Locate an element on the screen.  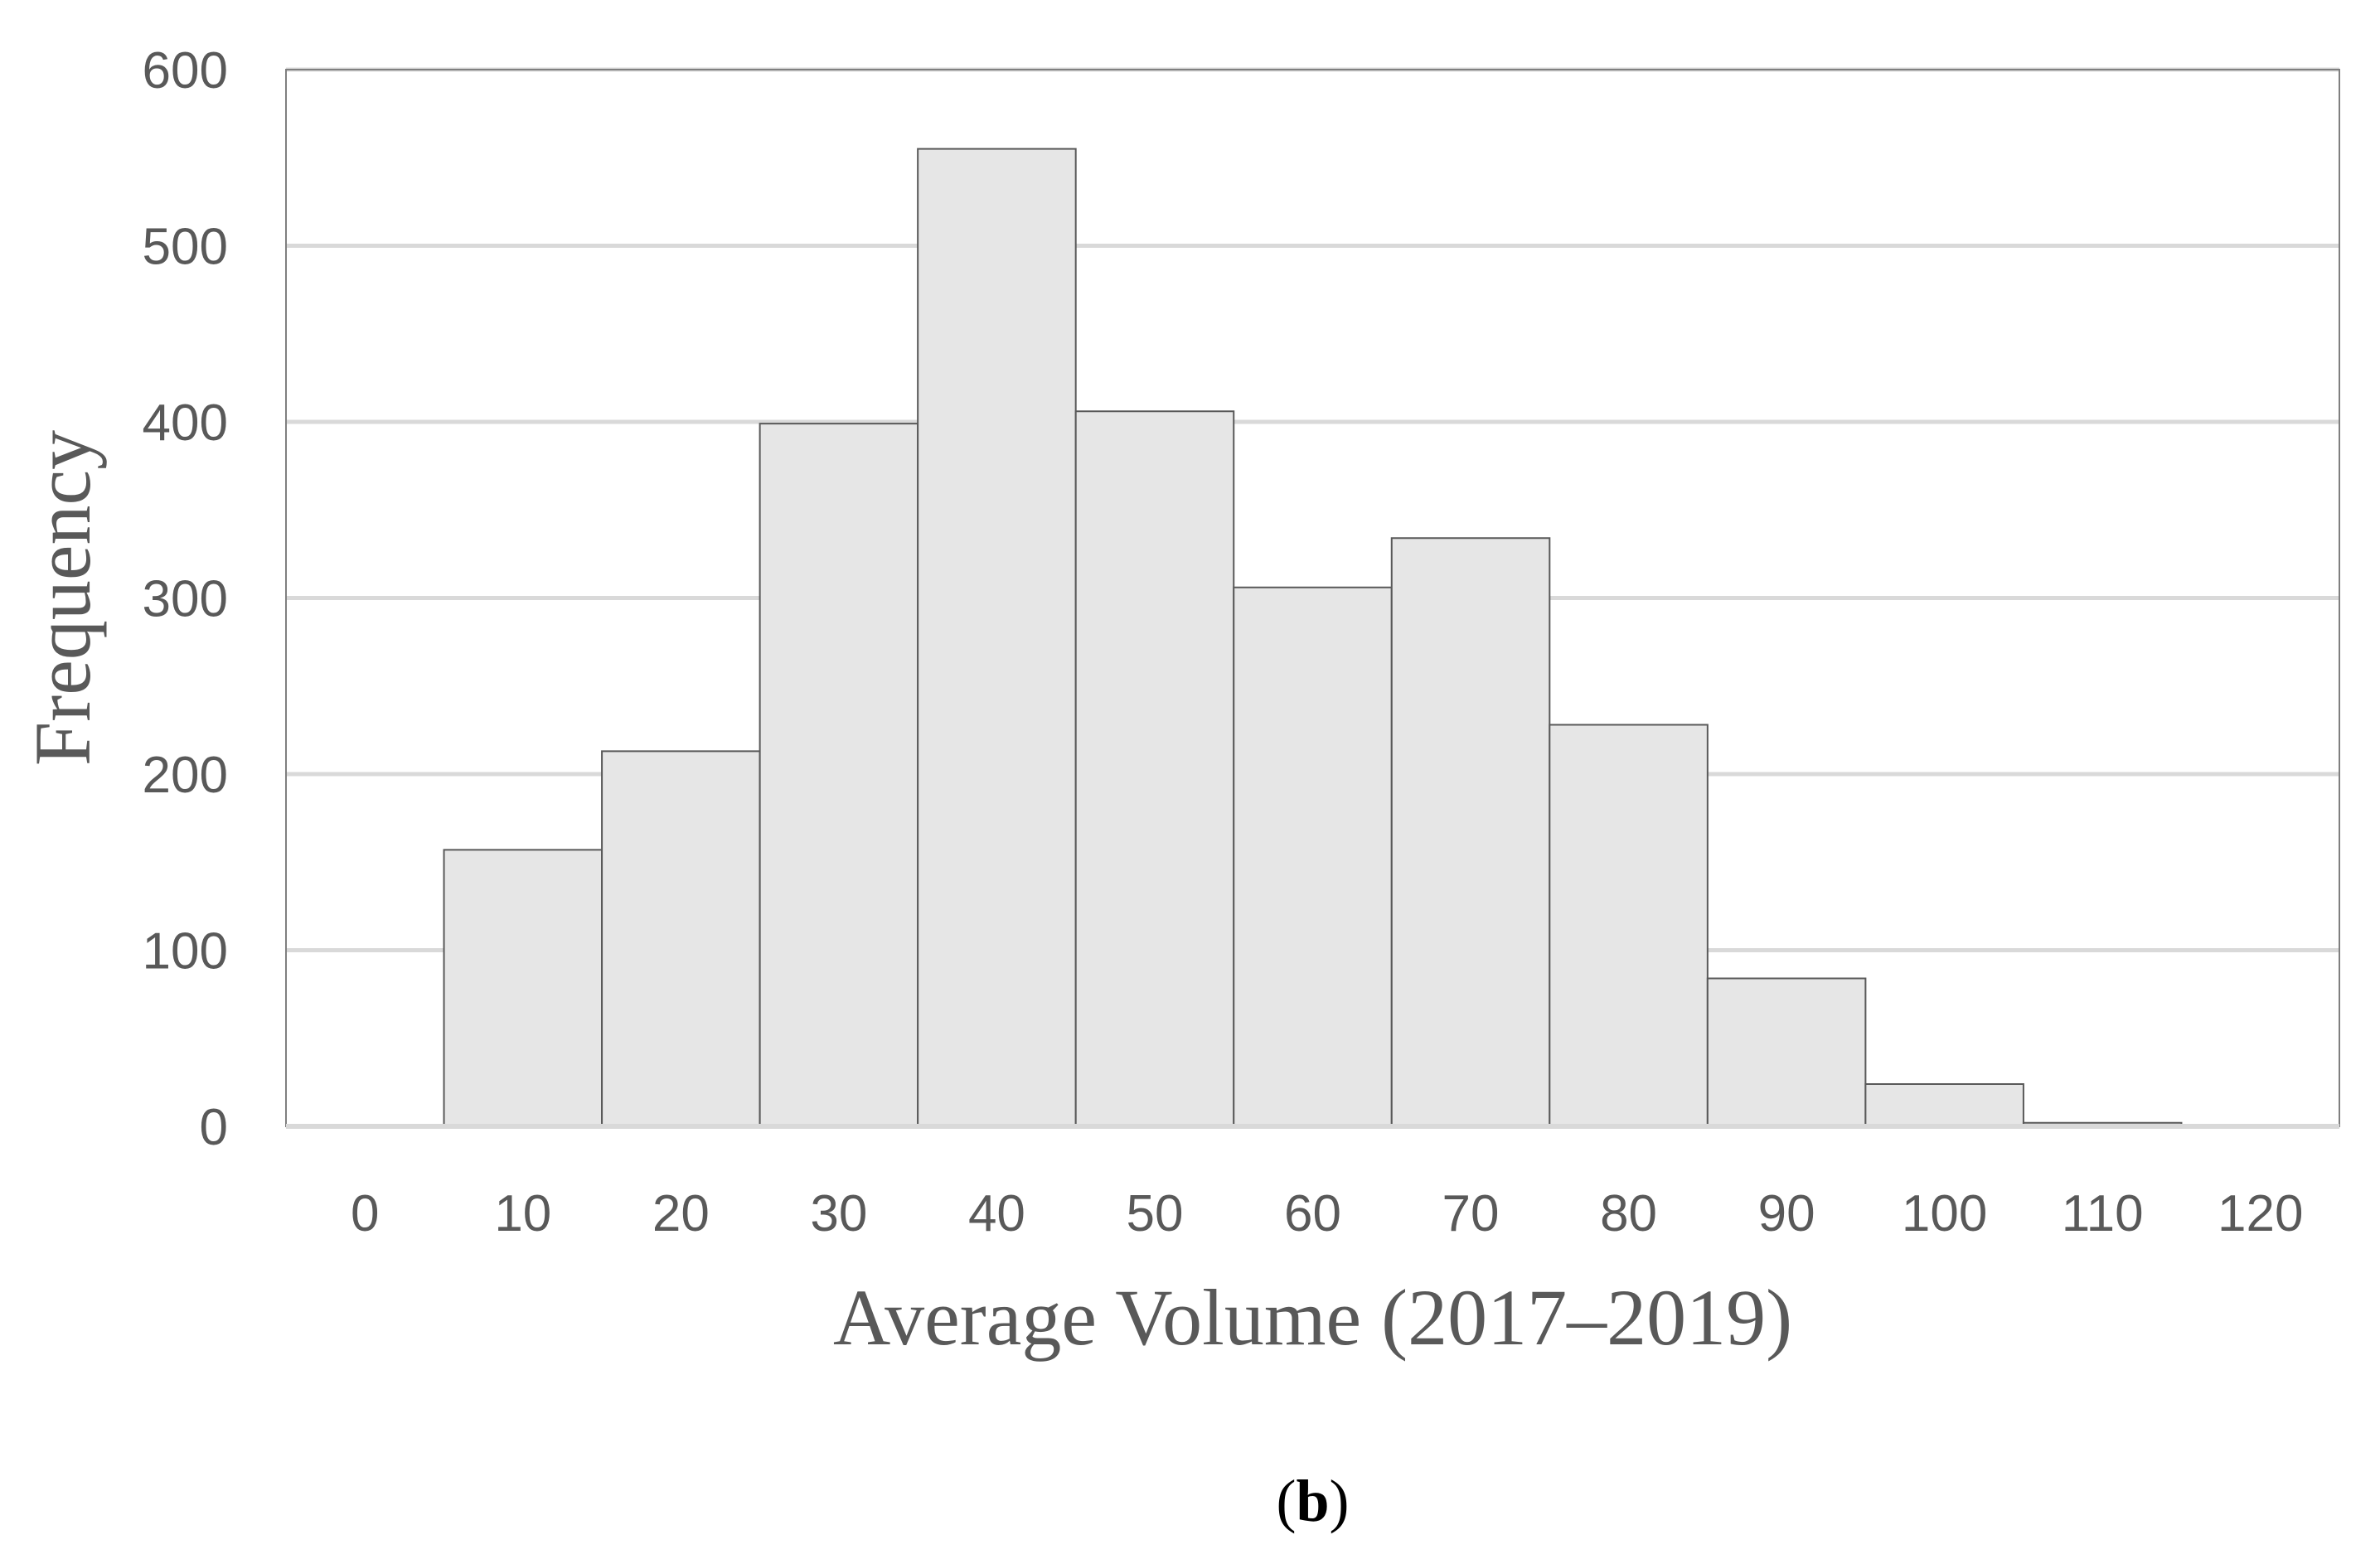
x-tick-label: 110 is located at coordinates (2103, 1213).